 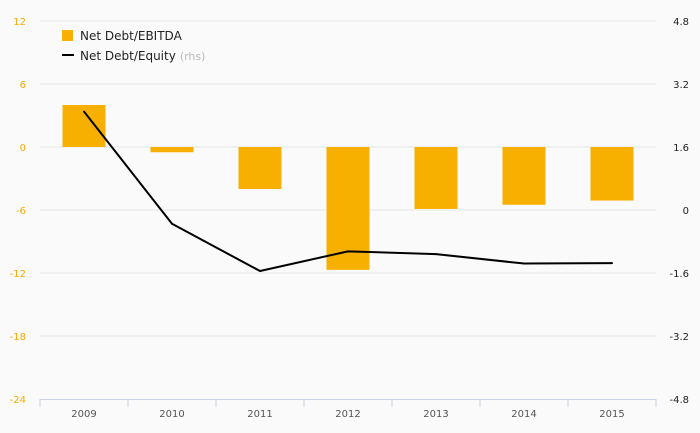 What do you see at coordinates (686, 211) in the screenshot?
I see `right-axis-tick-label: 0` at bounding box center [686, 211].